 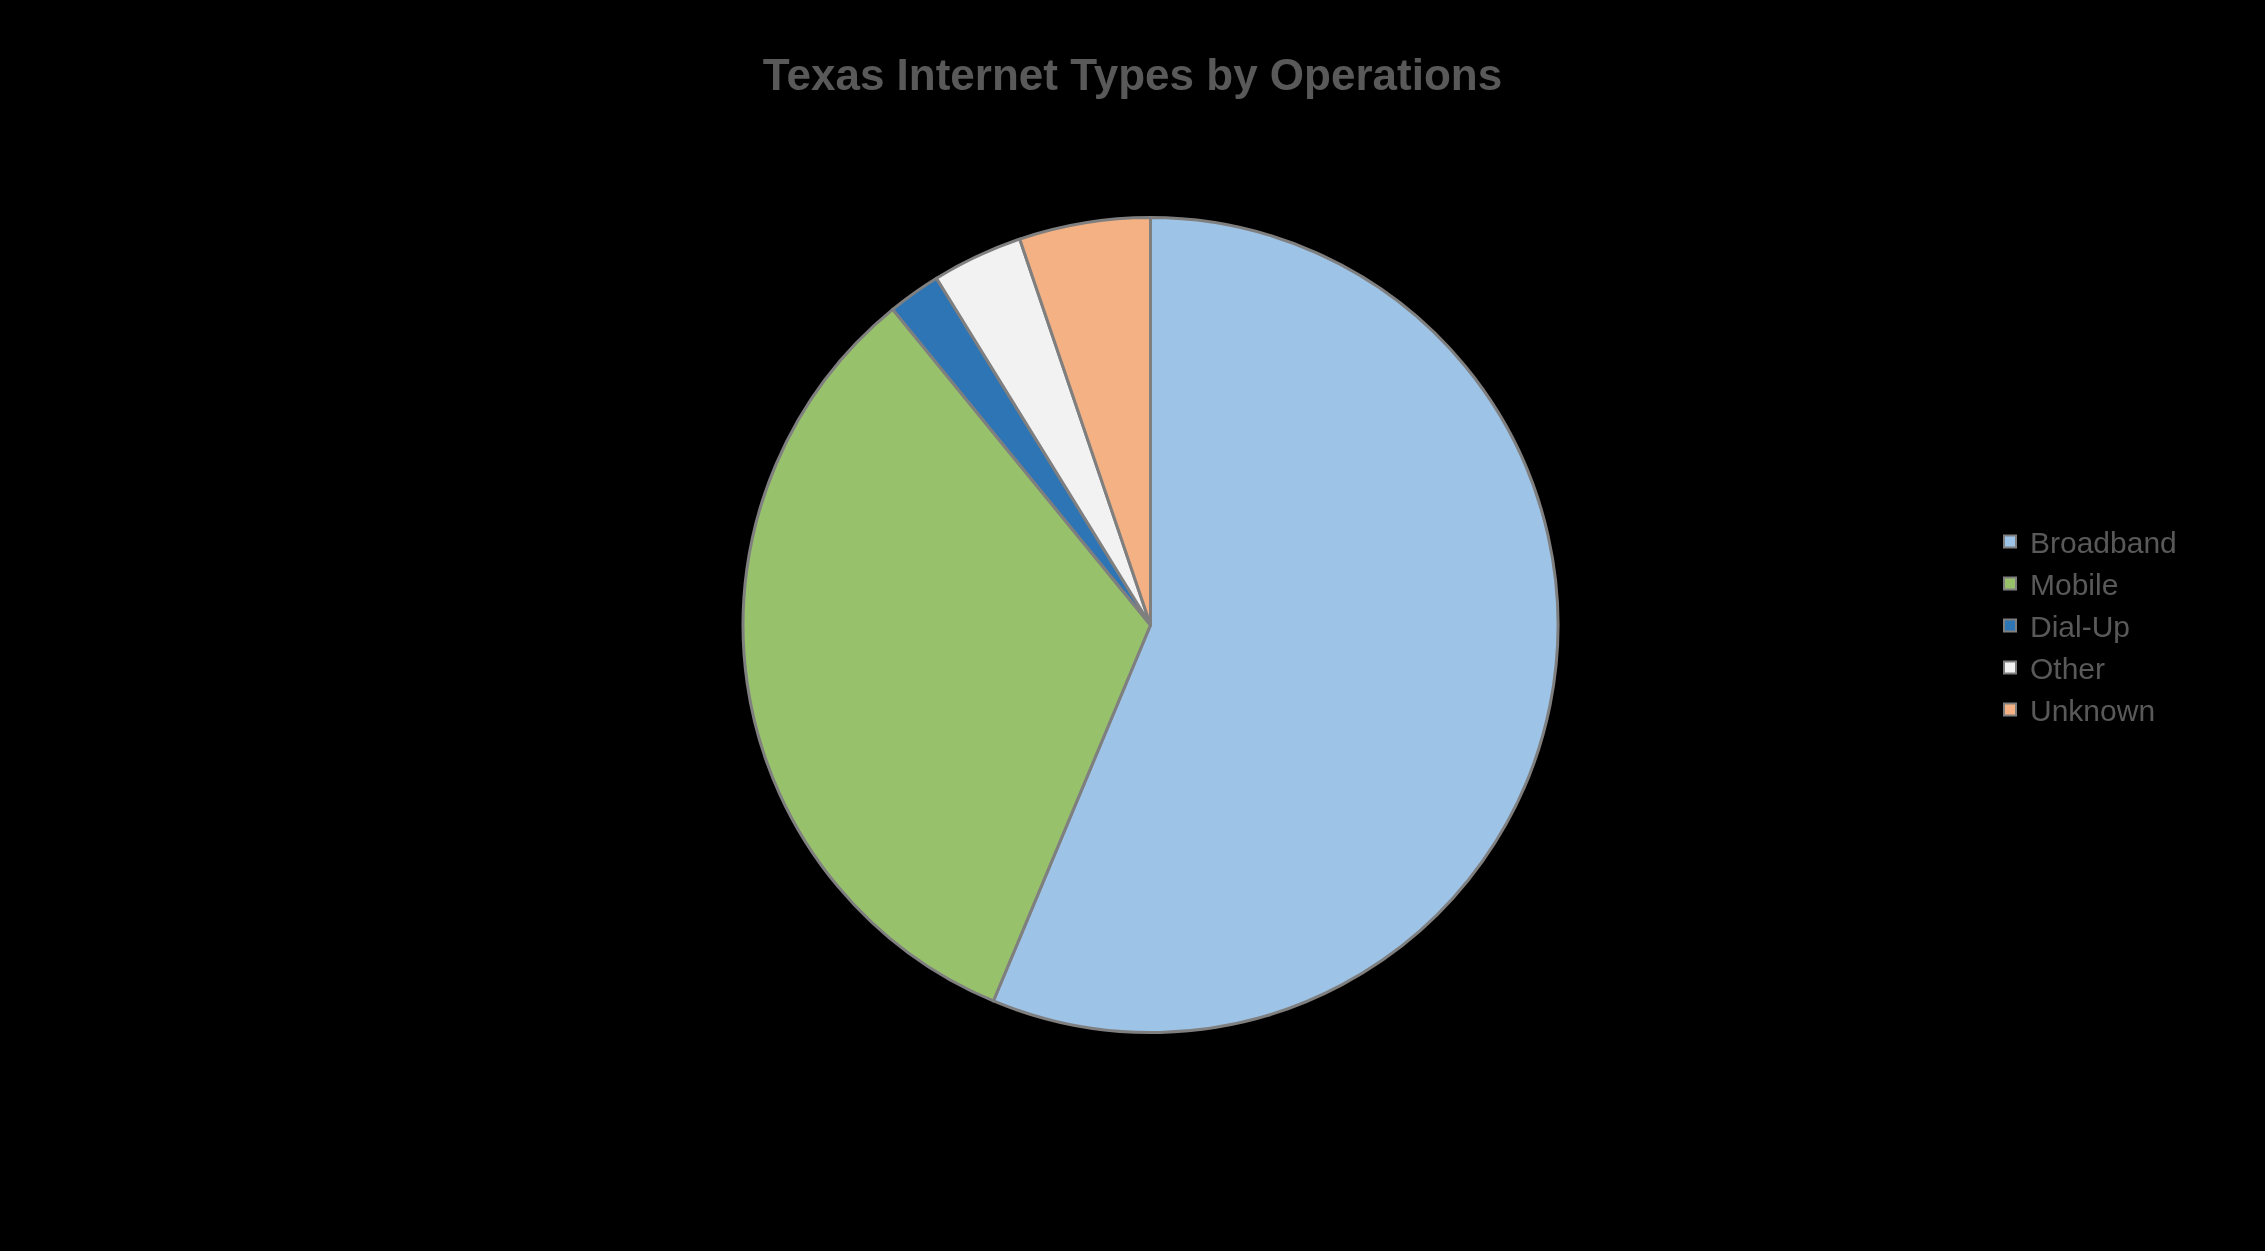 What do you see at coordinates (2068, 669) in the screenshot?
I see `legend-label: Other` at bounding box center [2068, 669].